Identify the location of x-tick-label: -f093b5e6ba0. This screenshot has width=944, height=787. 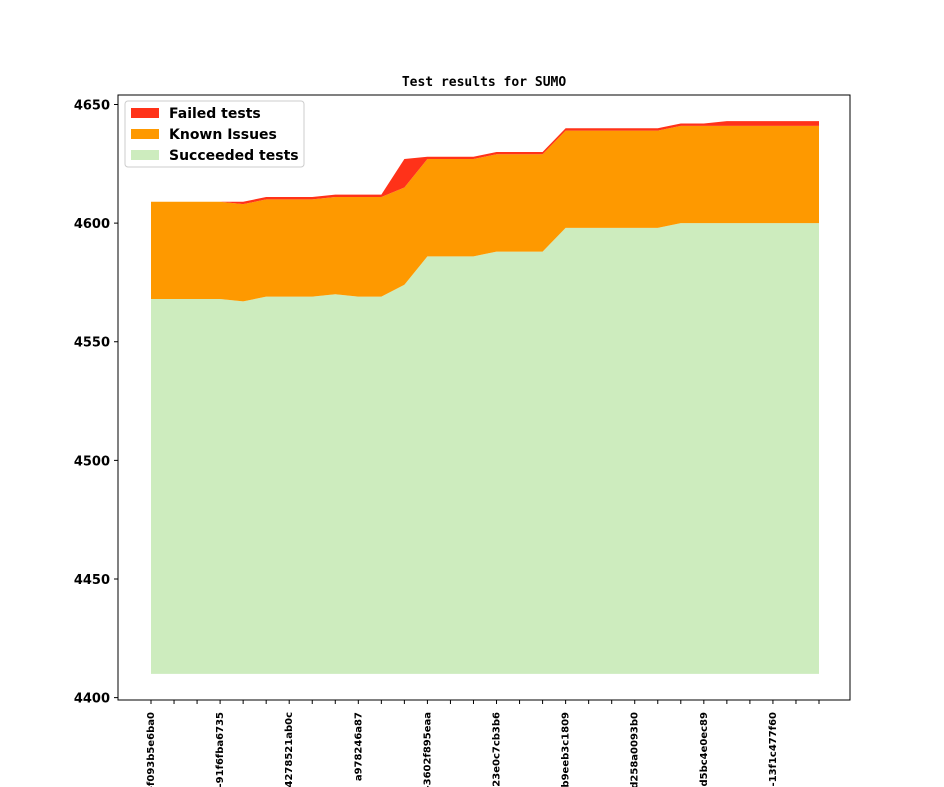
(151, 749).